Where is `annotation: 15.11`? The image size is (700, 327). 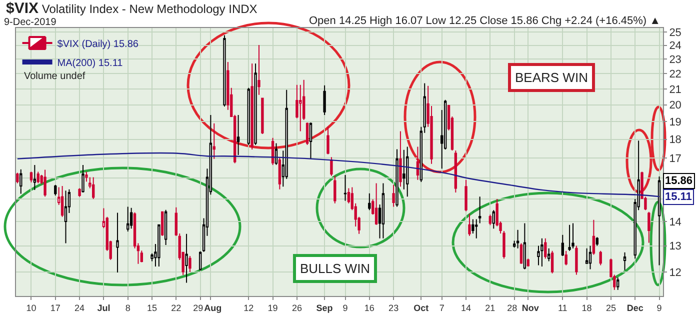 annotation: 15.11 is located at coordinates (678, 197).